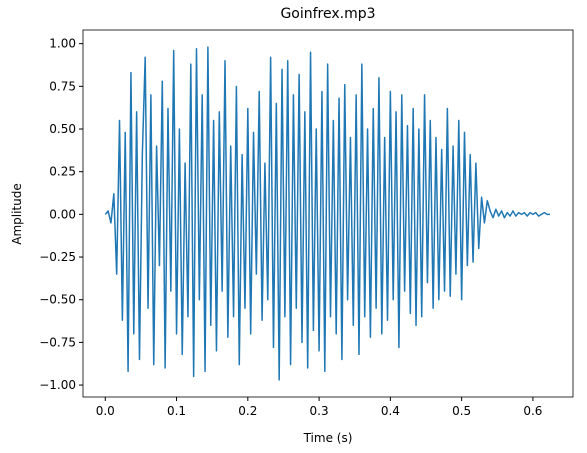 The width and height of the screenshot is (587, 453). What do you see at coordinates (62, 129) in the screenshot?
I see `y-tick-label: 0.50` at bounding box center [62, 129].